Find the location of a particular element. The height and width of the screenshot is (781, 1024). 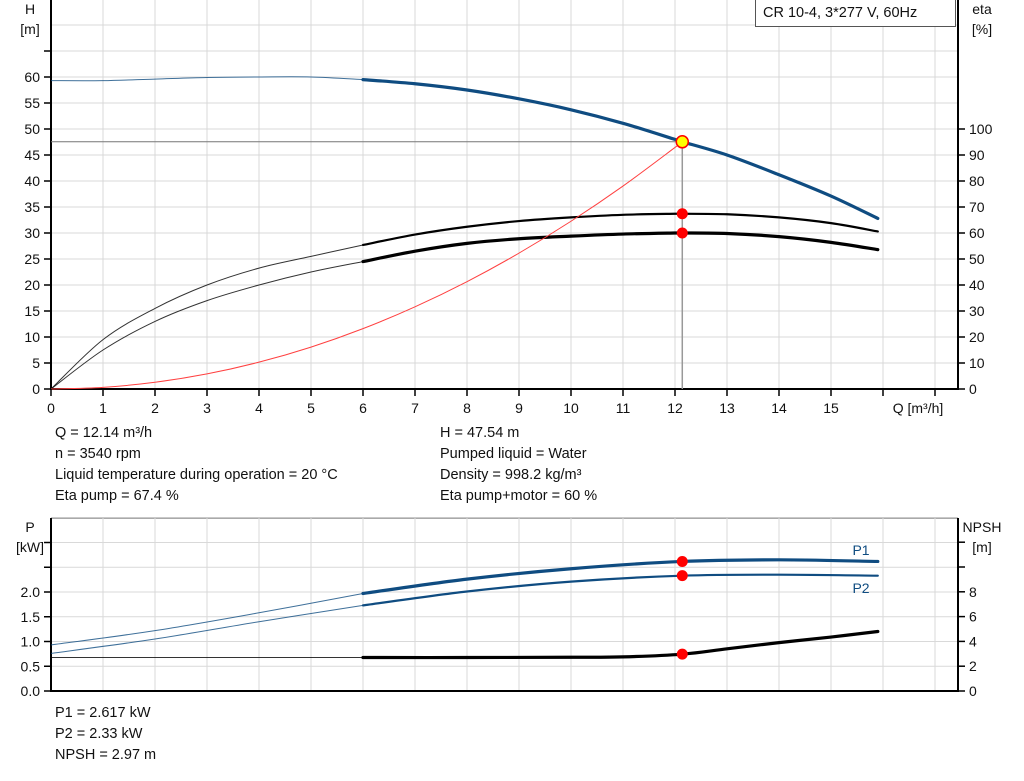

info-p2: P2 = 2.33 kW is located at coordinates (99, 734).